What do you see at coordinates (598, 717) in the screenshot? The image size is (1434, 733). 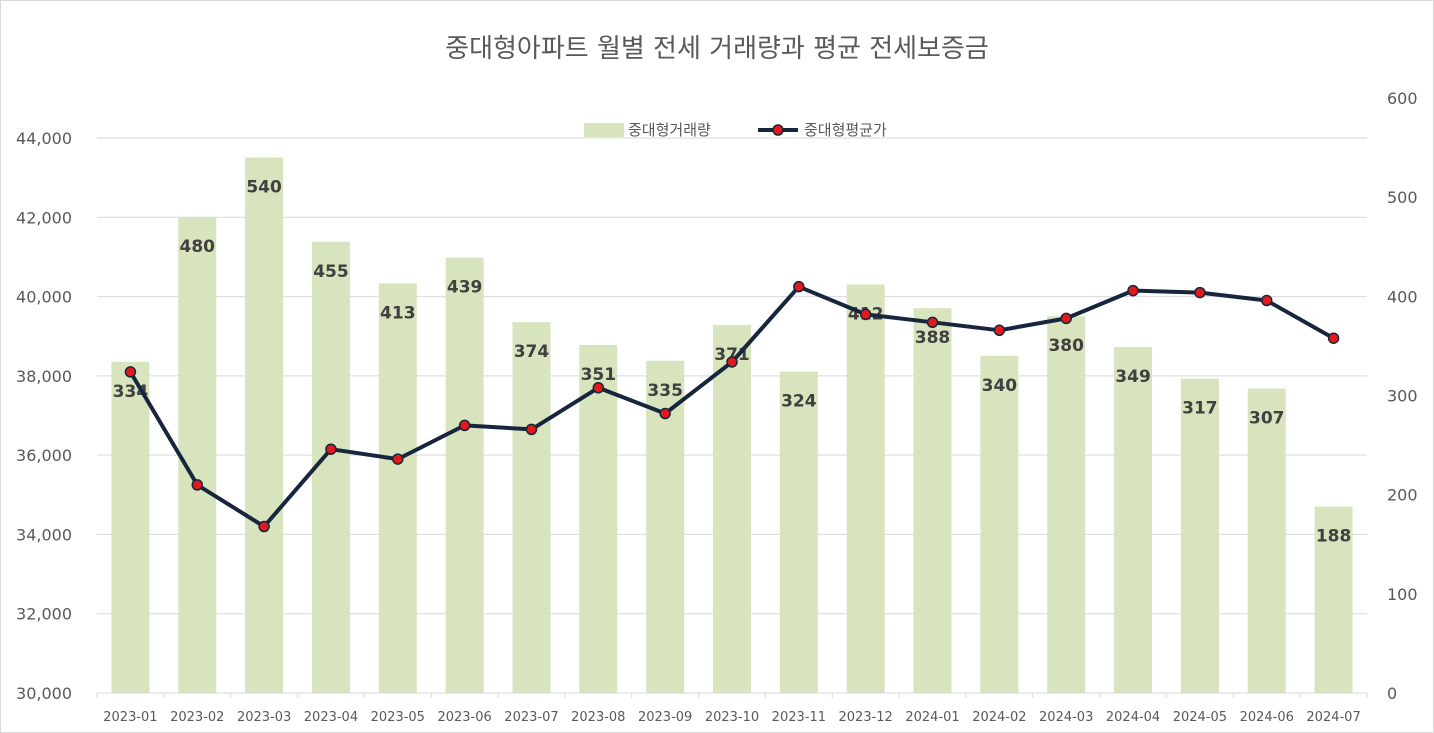 I see `x-tick-label: 2023-08` at bounding box center [598, 717].